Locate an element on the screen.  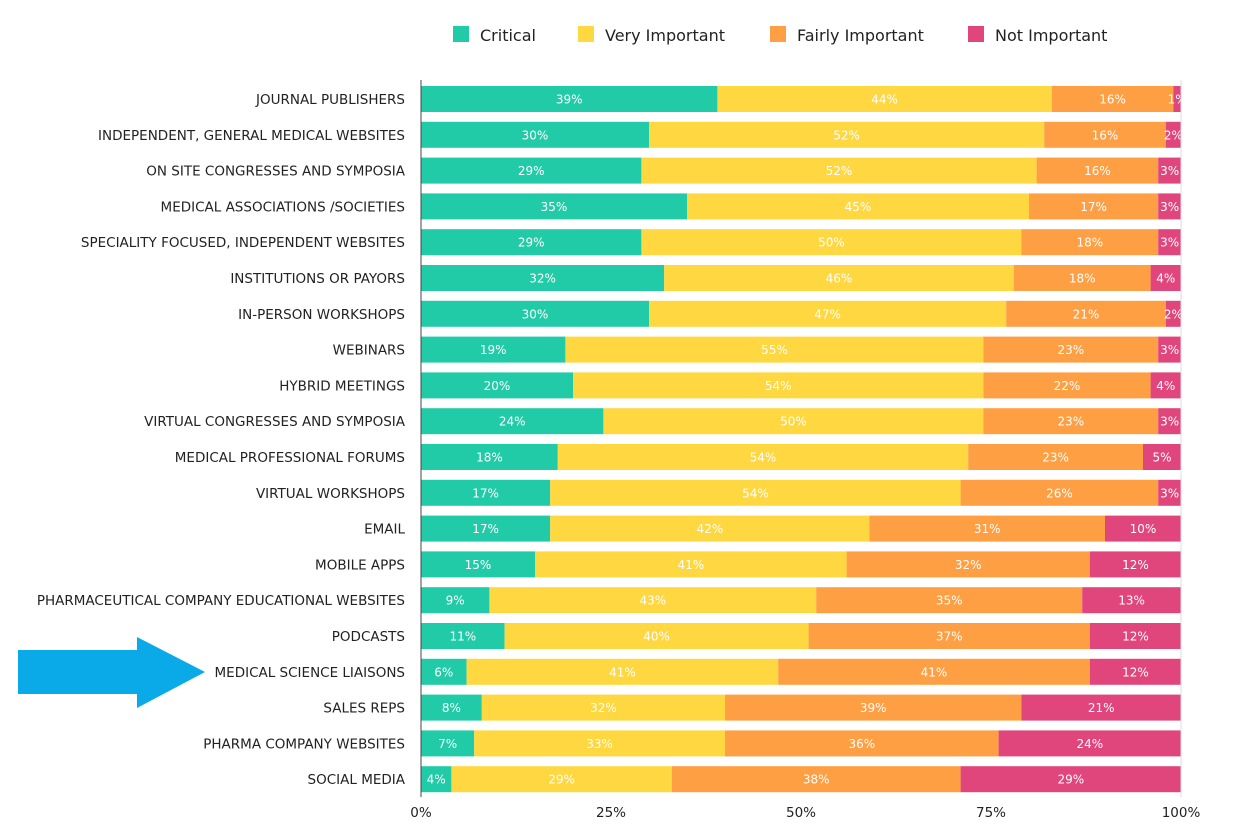
data-label: 36% is located at coordinates (861, 744).